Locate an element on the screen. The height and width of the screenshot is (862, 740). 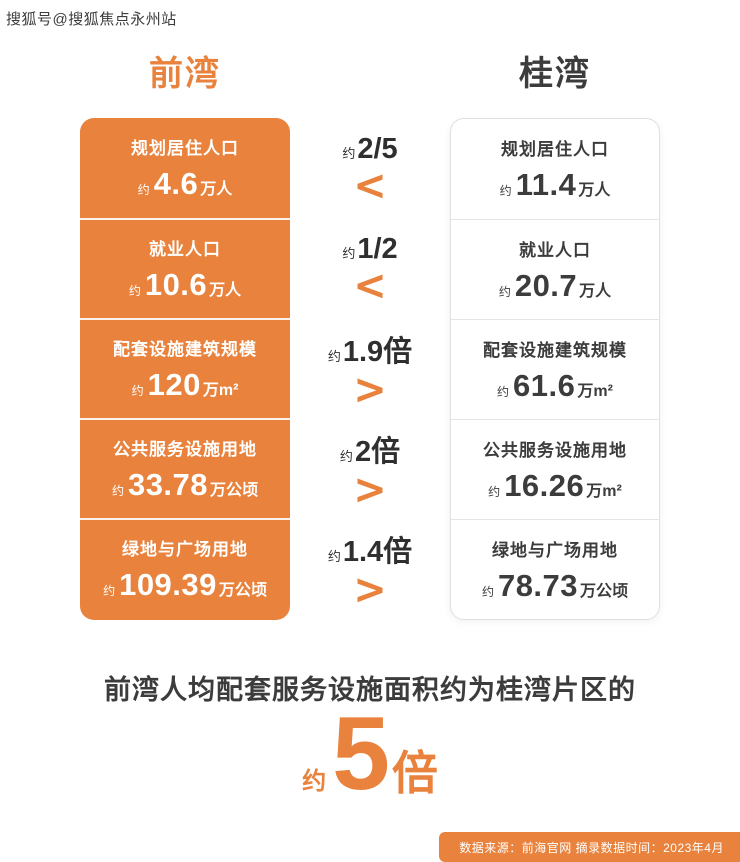
value-number: 120 is located at coordinates (174, 384).